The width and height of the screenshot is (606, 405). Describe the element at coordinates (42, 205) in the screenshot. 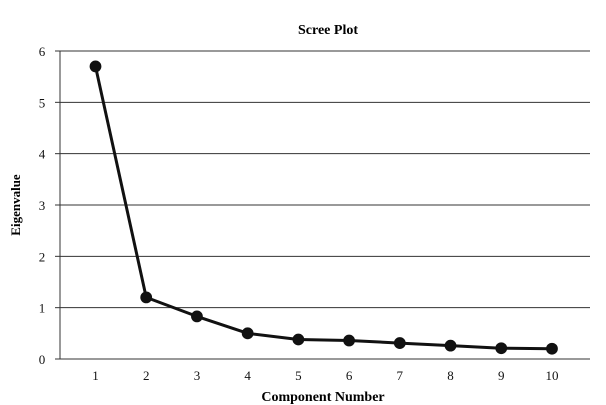

I see `y-tick-label: 3` at that location.